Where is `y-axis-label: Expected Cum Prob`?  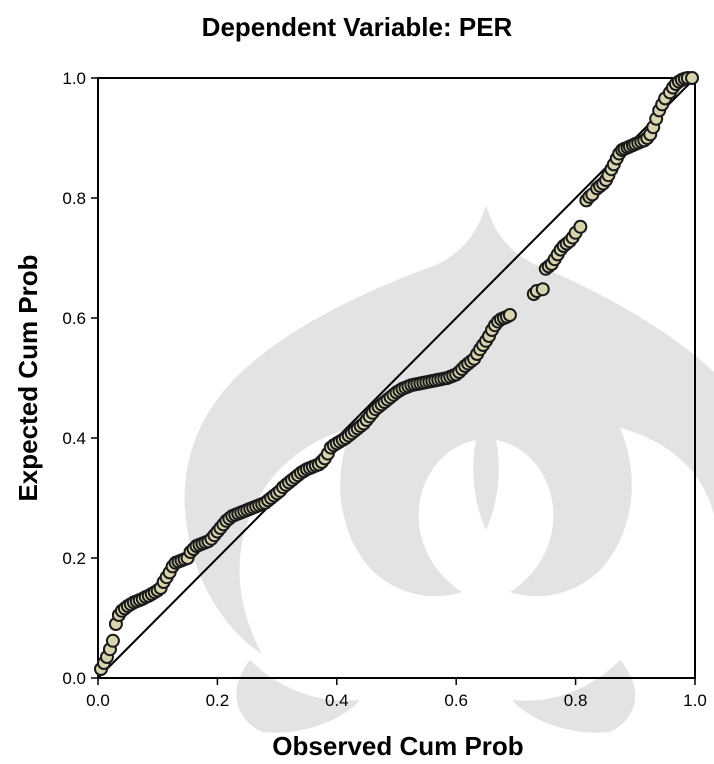
y-axis-label: Expected Cum Prob is located at coordinates (28, 377).